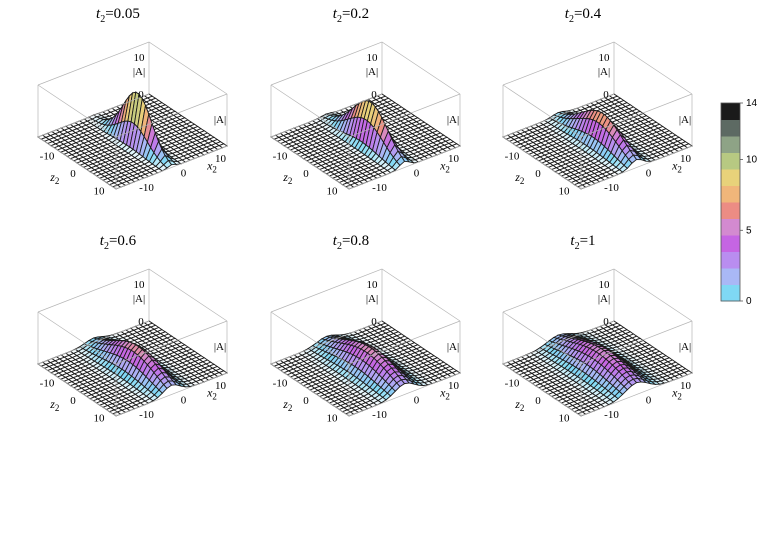  I want to click on panel-title: t2=0.8, so click(351, 242).